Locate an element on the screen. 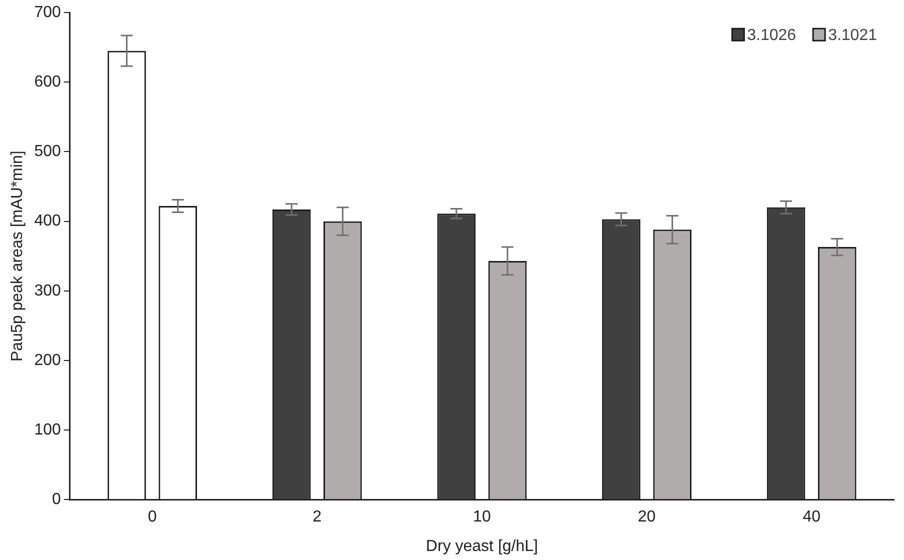 This screenshot has width=904, height=560. y-tick-label: 100 is located at coordinates (47, 429).